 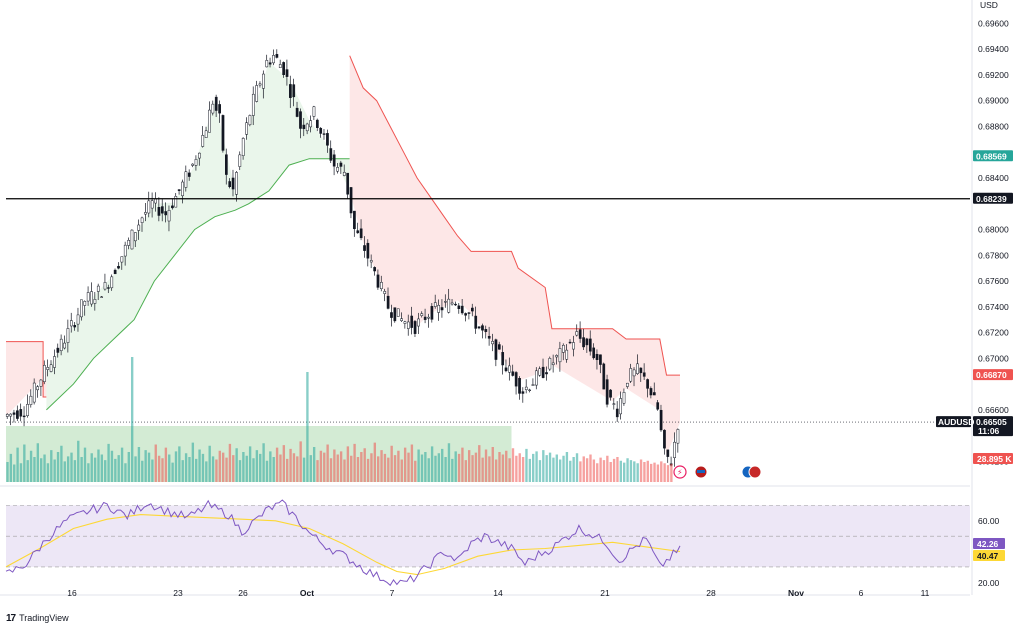 I want to click on brand-name: TradingView, so click(x=44, y=618).